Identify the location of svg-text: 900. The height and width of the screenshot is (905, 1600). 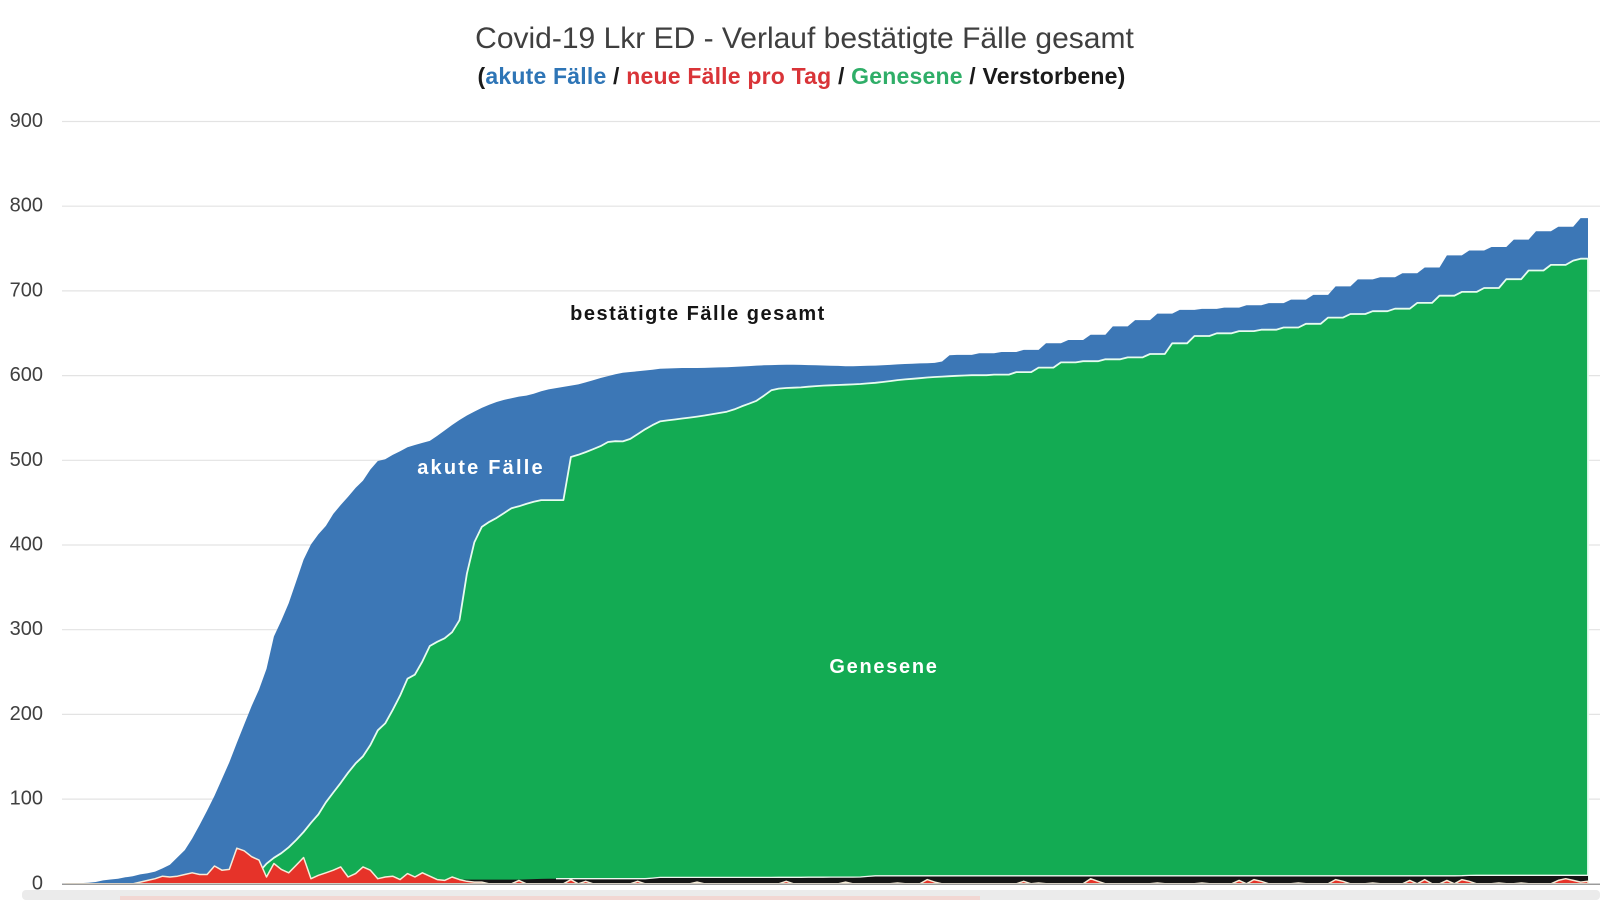
(26, 121).